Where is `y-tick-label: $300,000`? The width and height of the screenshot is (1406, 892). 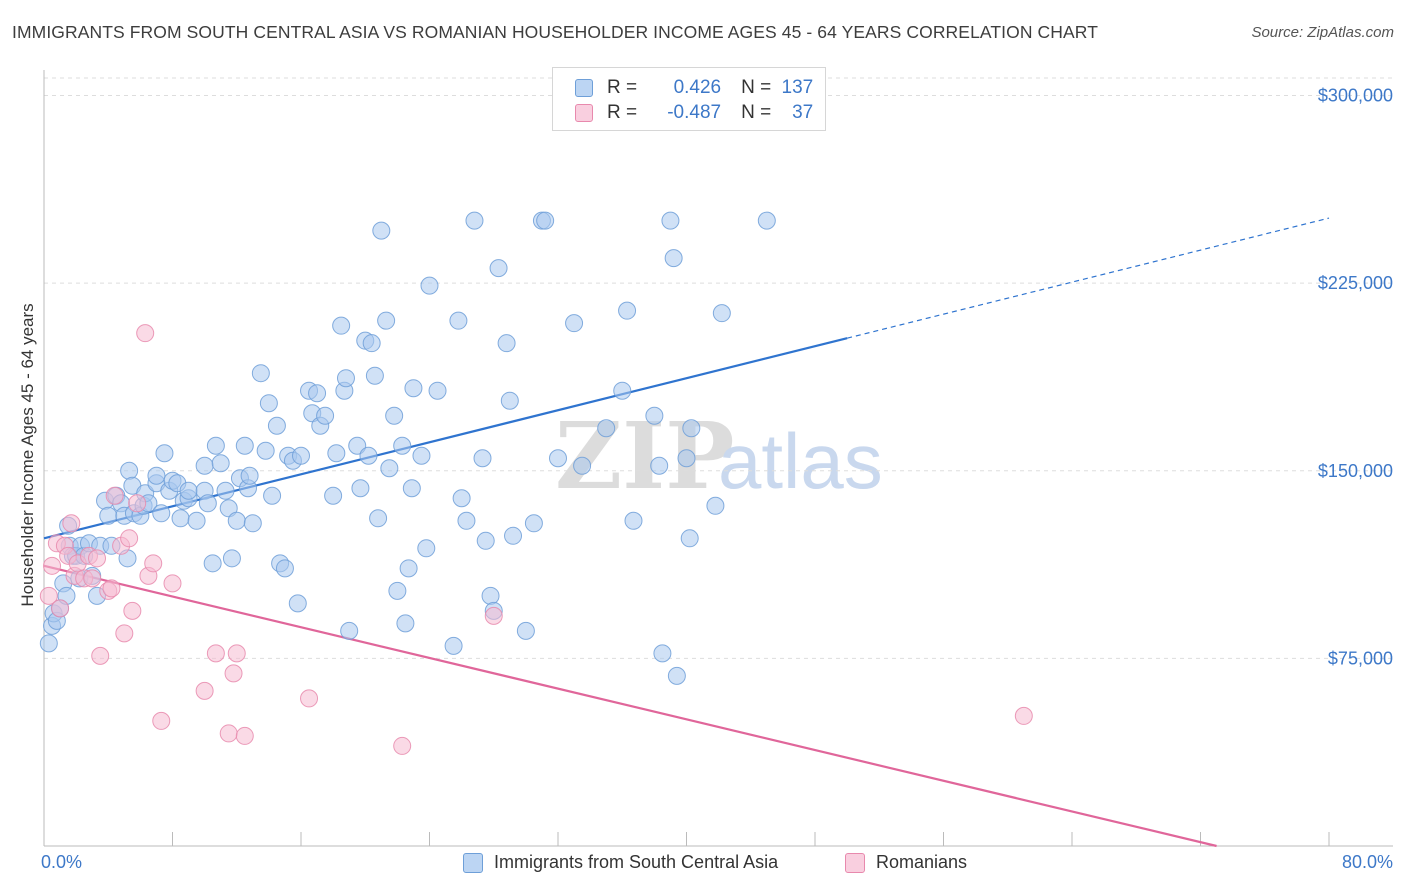 y-tick-label: $300,000 is located at coordinates (1355, 96).